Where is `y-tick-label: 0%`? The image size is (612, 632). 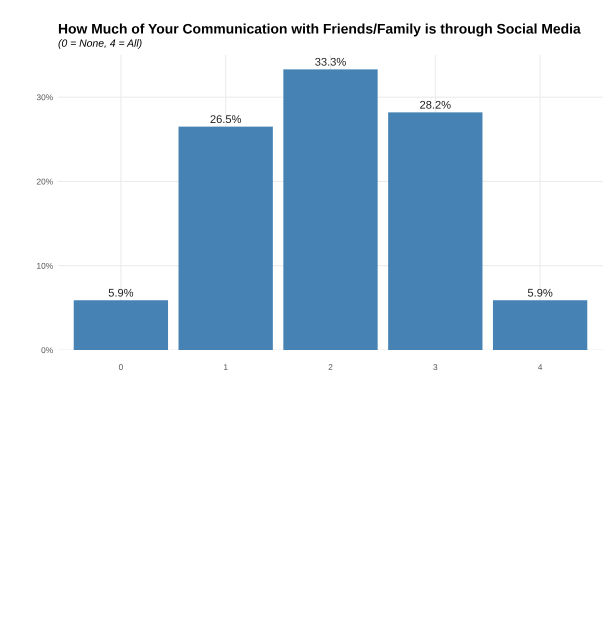
y-tick-label: 0% is located at coordinates (47, 350).